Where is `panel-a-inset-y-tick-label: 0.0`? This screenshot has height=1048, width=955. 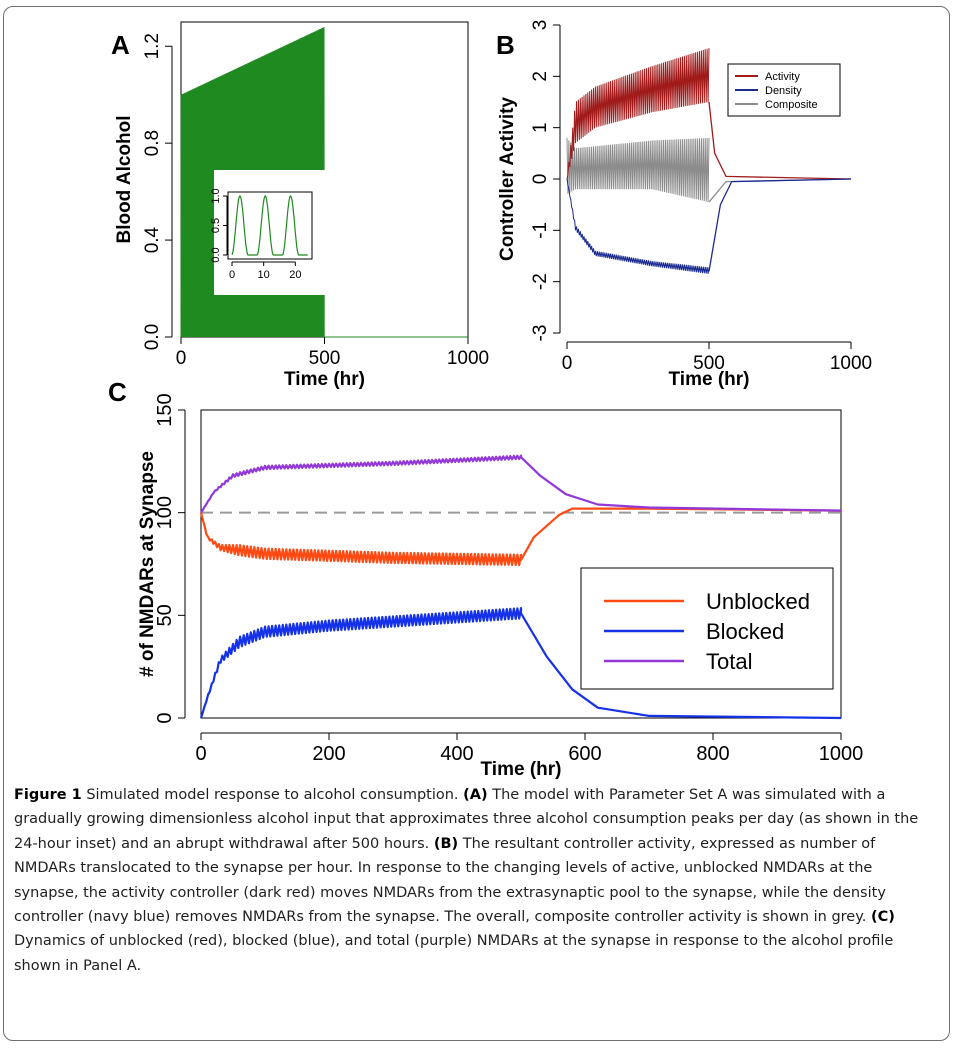
panel-a-inset-y-tick-label: 0.0 is located at coordinates (216, 254).